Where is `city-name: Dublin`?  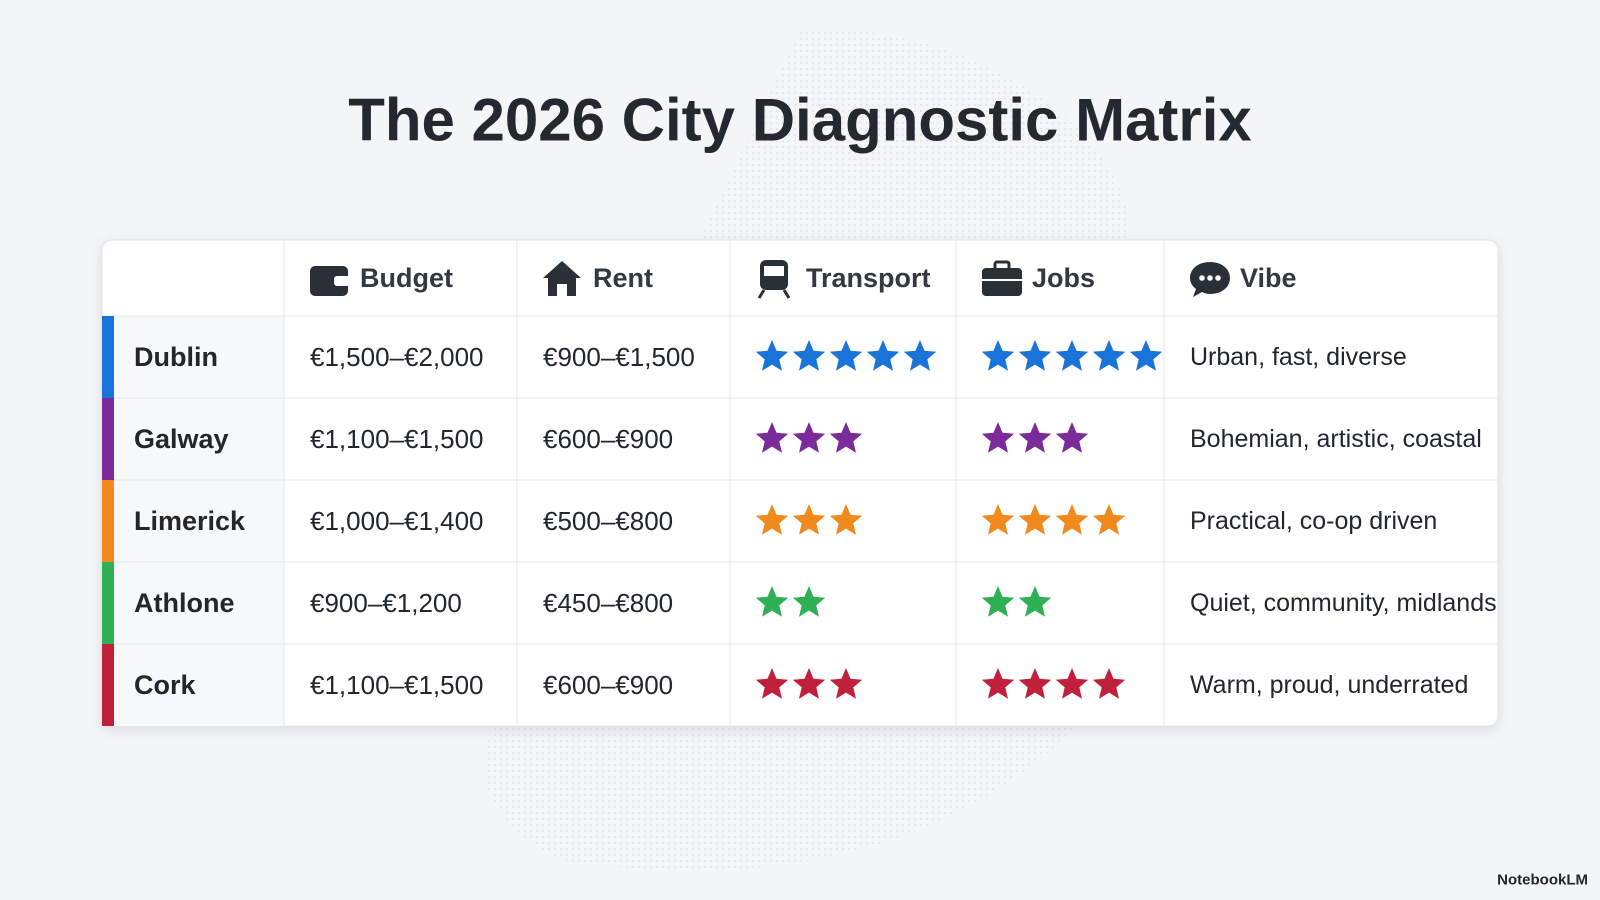 city-name: Dublin is located at coordinates (176, 357).